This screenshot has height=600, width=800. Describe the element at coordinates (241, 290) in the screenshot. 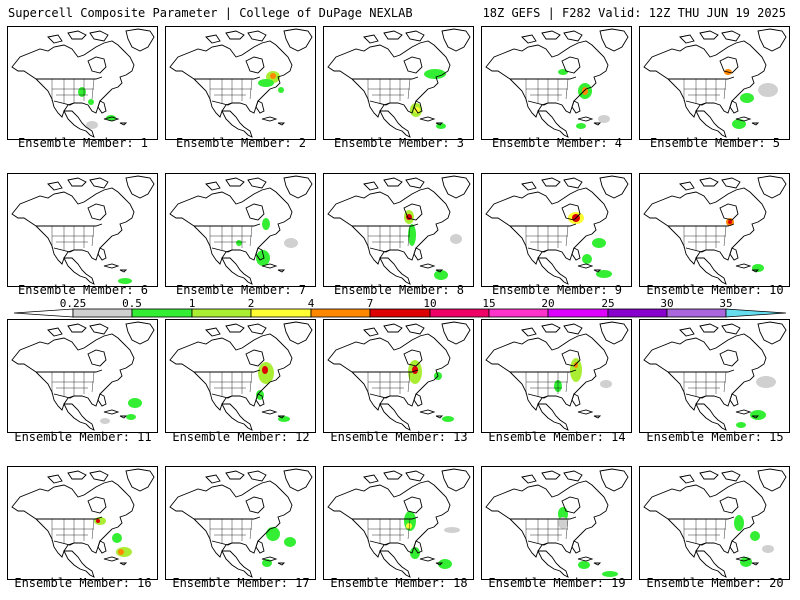

I see `ensemble-member-label: Ensemble Member: 7` at that location.